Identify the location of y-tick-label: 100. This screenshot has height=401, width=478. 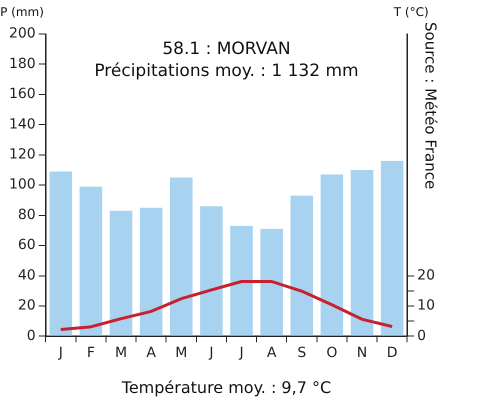
(22, 184).